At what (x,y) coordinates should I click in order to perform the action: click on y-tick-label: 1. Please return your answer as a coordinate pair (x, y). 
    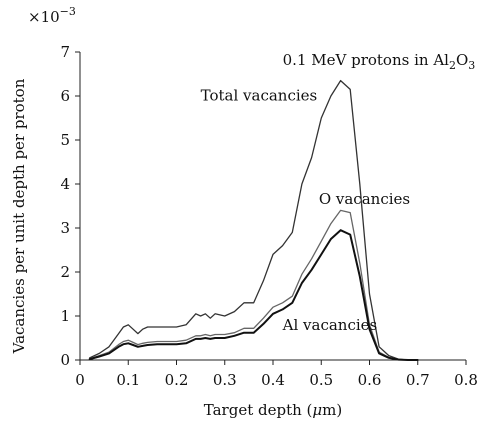
    Looking at the image, I should click on (65, 316).